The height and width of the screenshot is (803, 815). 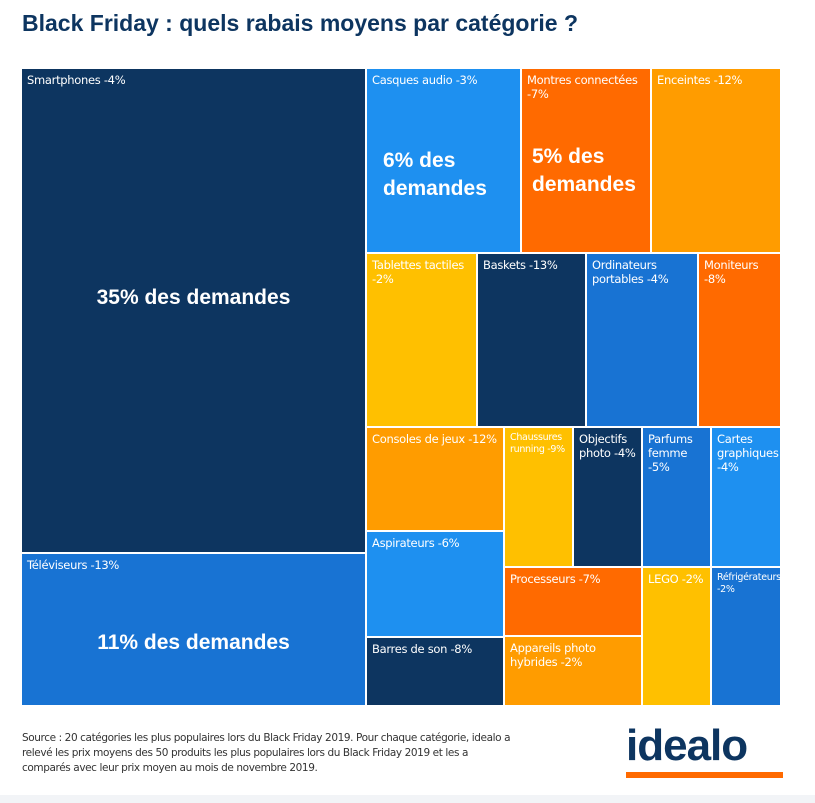 I want to click on treemap-tile-r-frig-rateurs: Réfrigérateurs -2%, so click(x=746, y=636).